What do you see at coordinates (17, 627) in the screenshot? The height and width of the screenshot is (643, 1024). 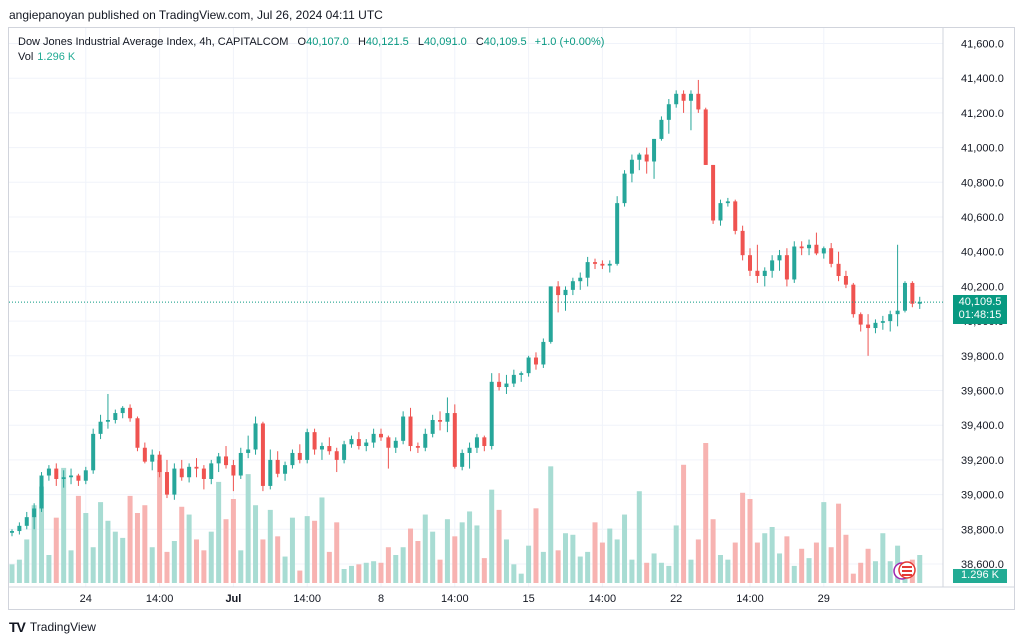 I see `tradingview-logo-icon: TV` at bounding box center [17, 627].